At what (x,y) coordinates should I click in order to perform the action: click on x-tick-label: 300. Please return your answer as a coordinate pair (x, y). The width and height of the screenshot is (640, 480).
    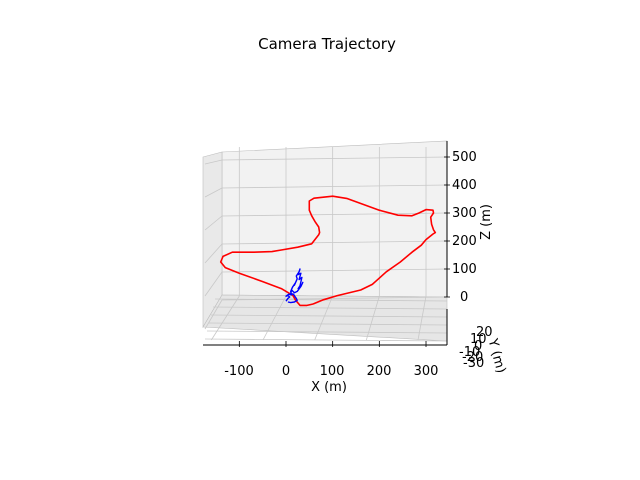
    Looking at the image, I should click on (426, 371).